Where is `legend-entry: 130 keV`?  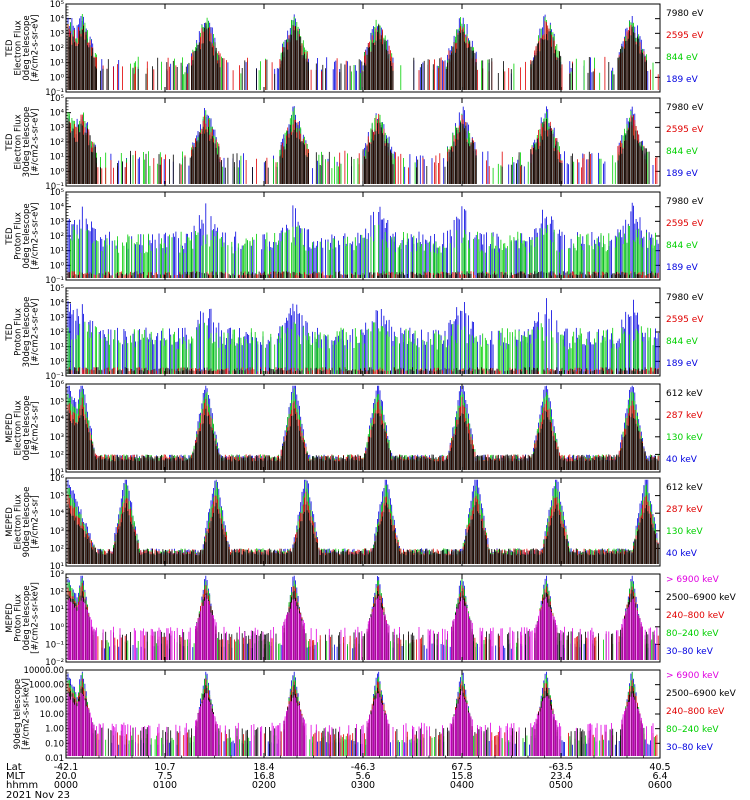 legend-entry: 130 keV is located at coordinates (684, 438).